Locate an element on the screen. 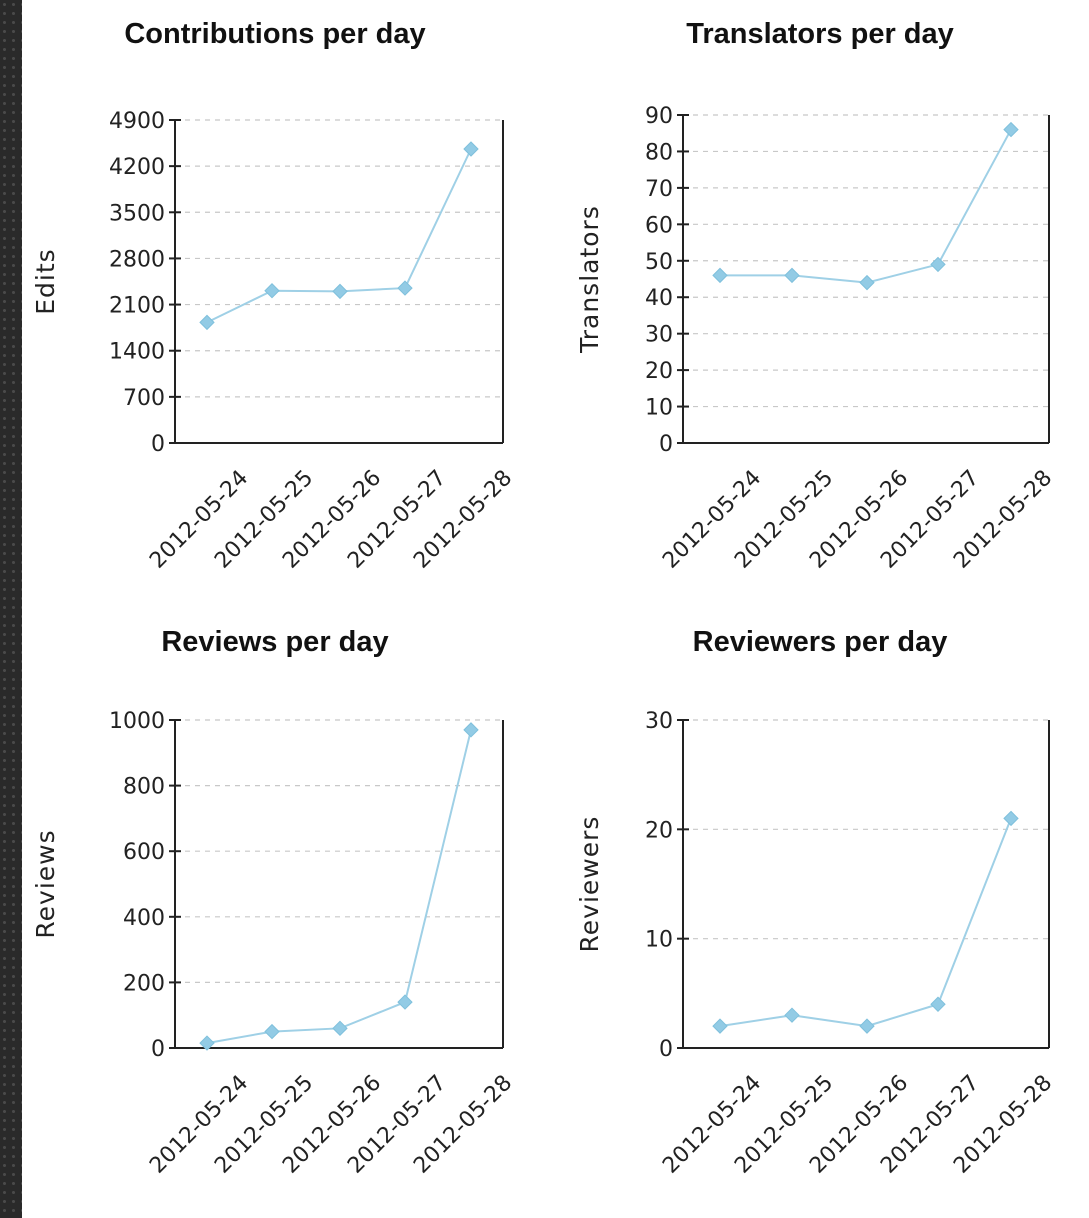  y-tick-label: 2100 is located at coordinates (137, 306).